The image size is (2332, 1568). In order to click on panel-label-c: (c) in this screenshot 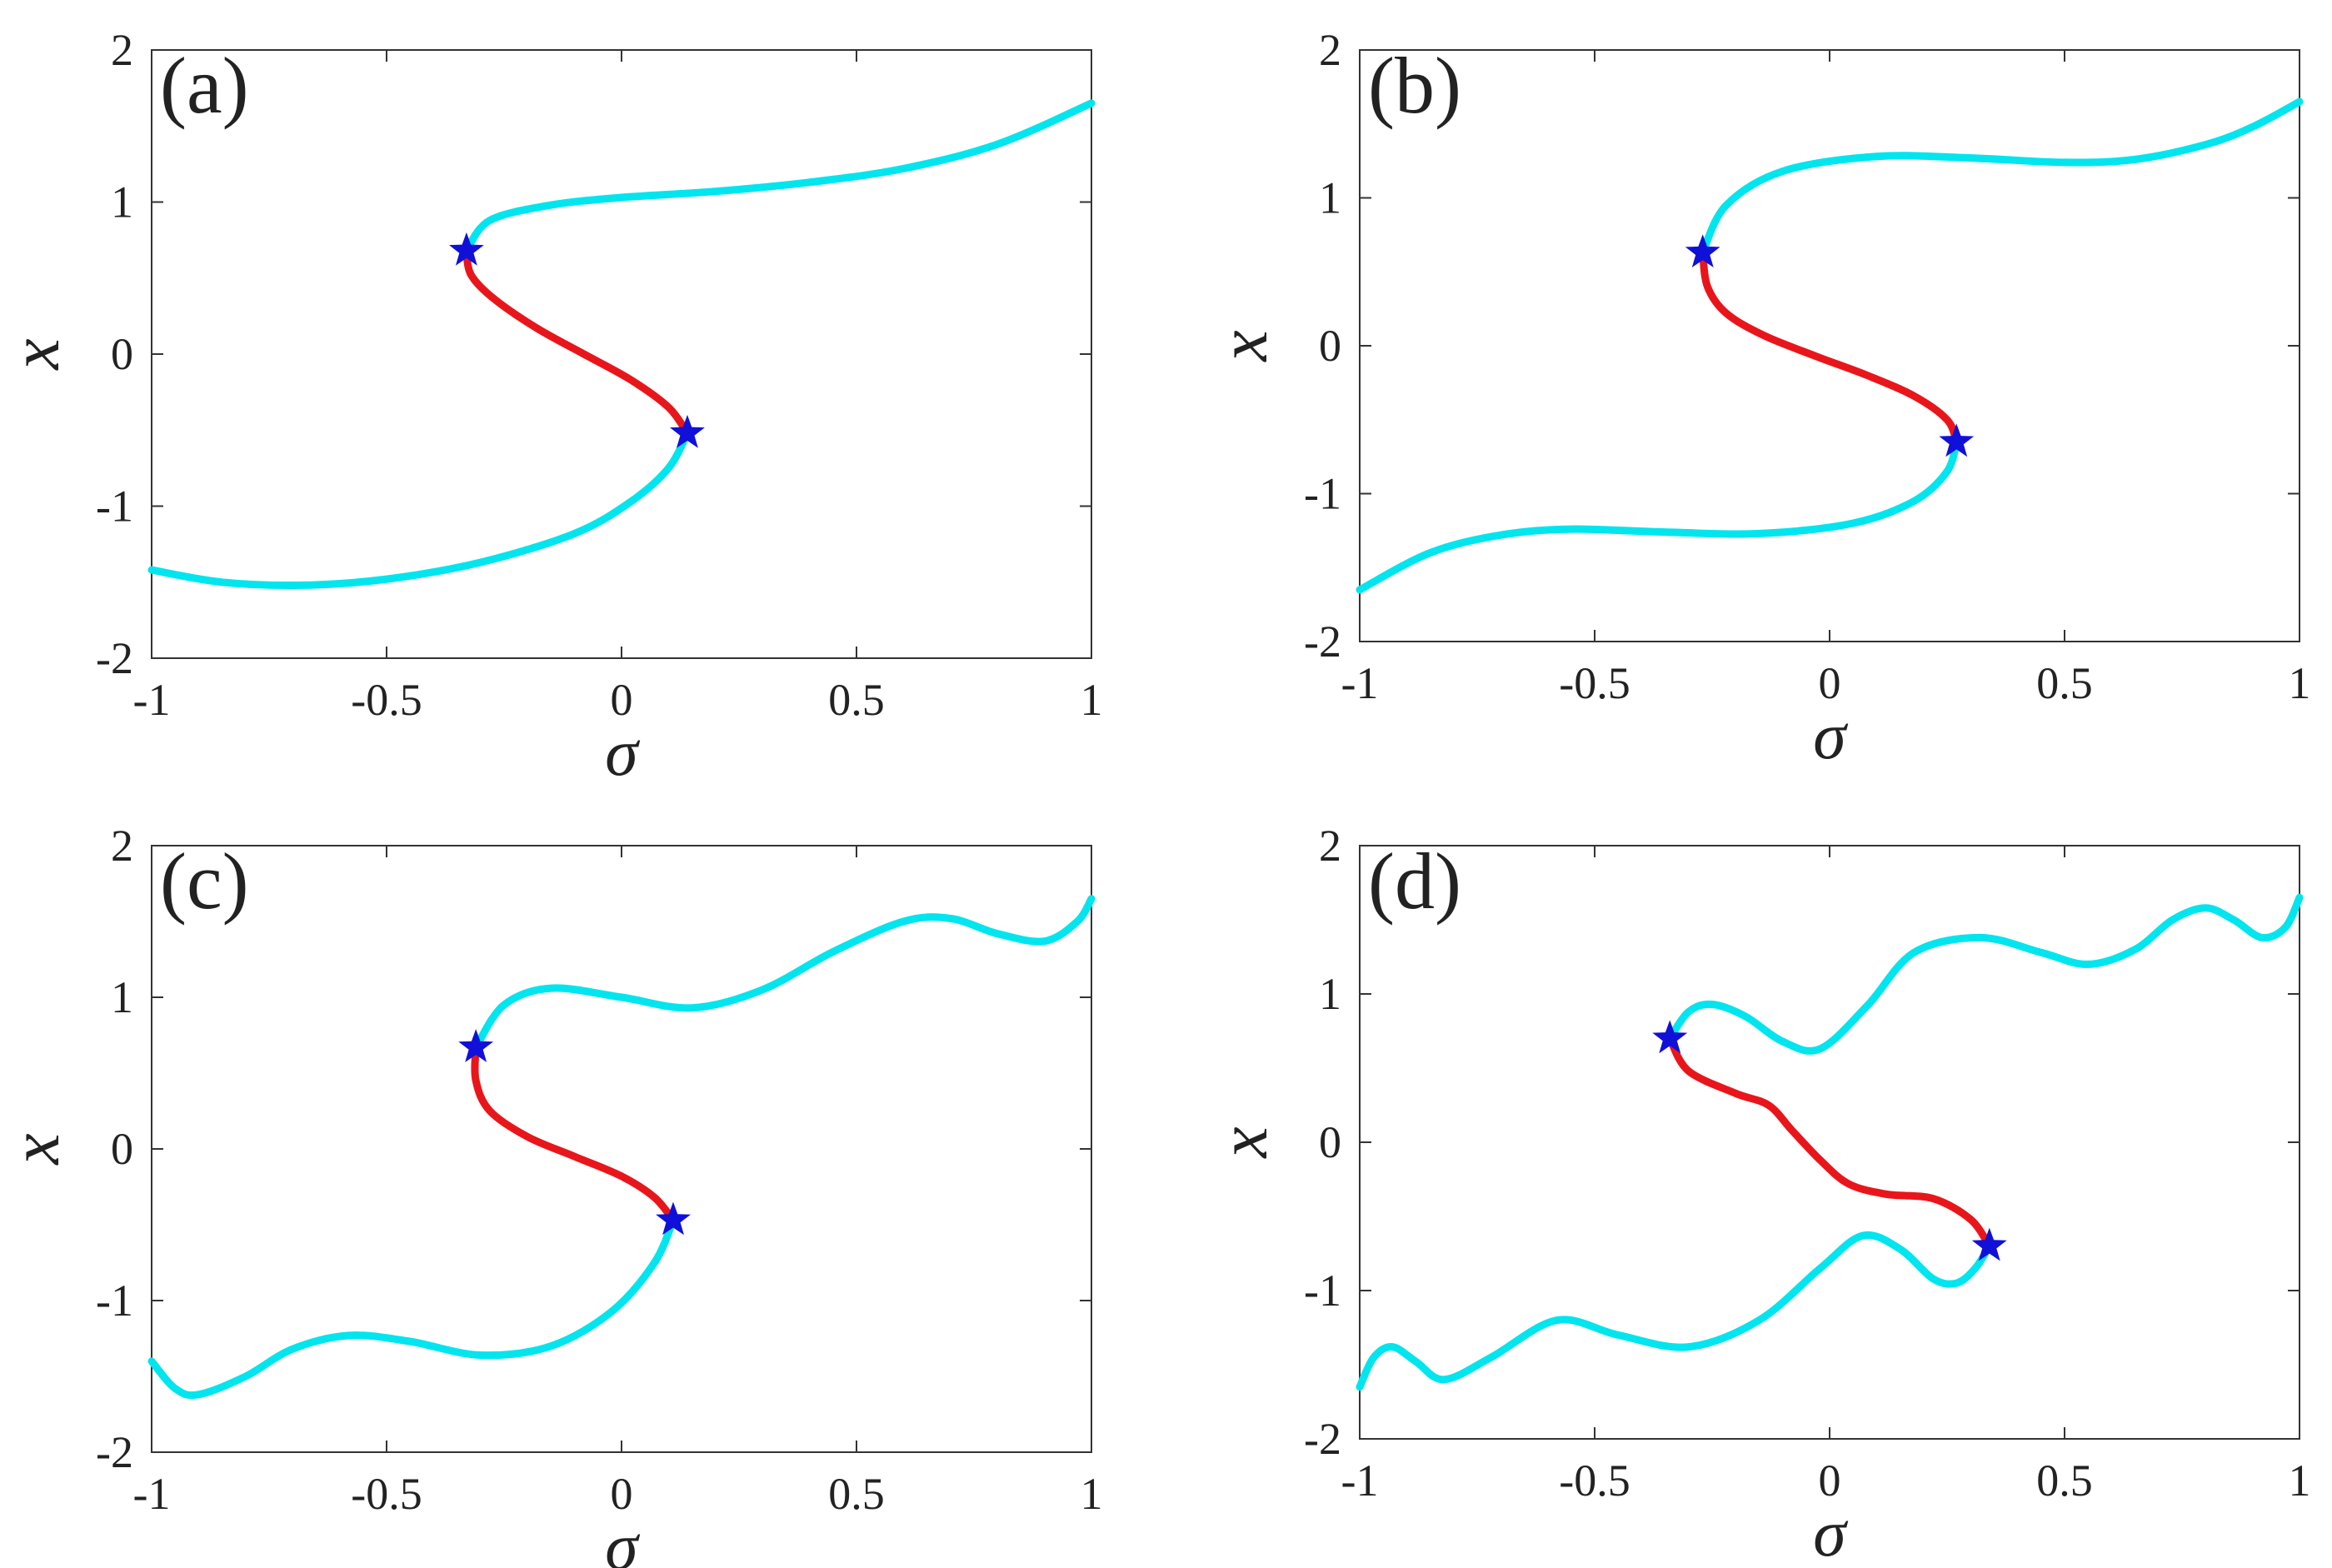, I will do `click(204, 881)`.